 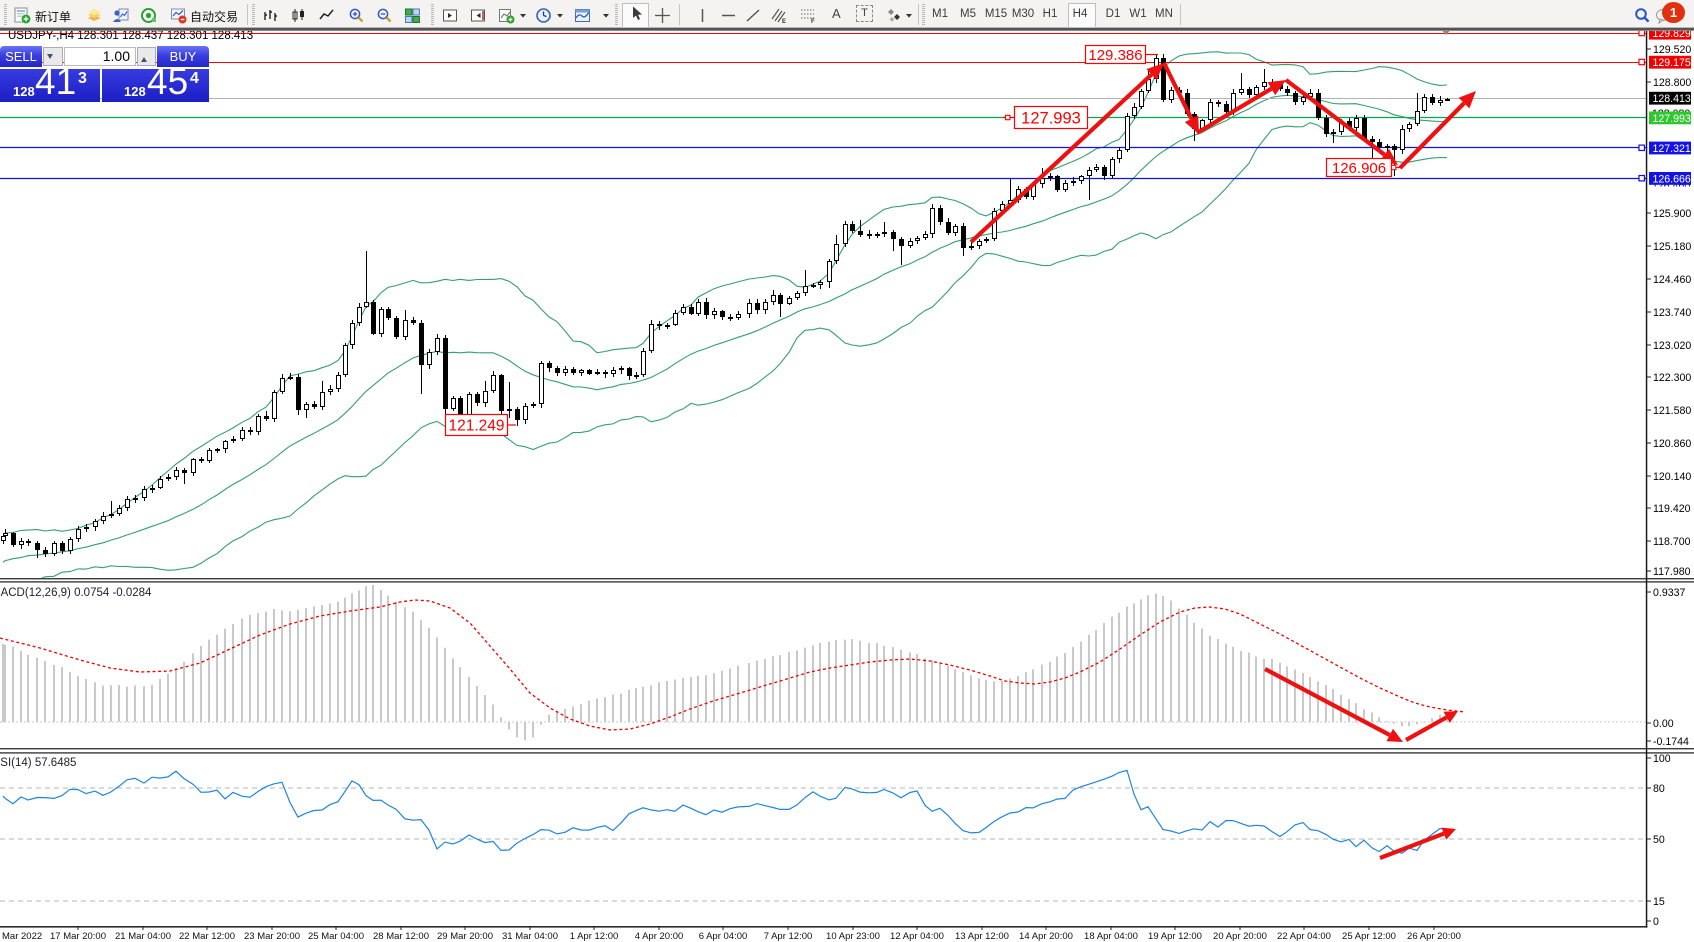 I want to click on svg-text: 23 Mar 20:00, so click(x=272, y=936).